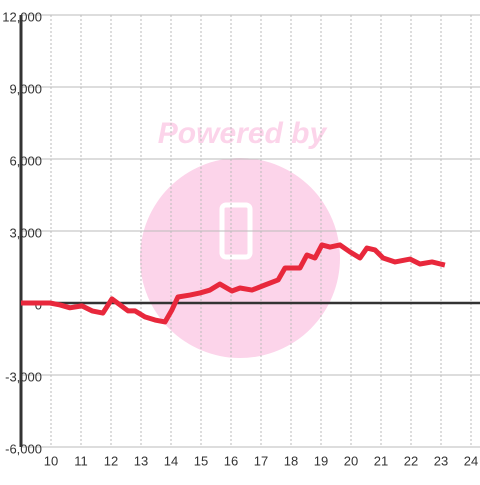 This screenshot has width=480, height=485. Describe the element at coordinates (261, 460) in the screenshot. I see `x-tick-label: 17` at that location.